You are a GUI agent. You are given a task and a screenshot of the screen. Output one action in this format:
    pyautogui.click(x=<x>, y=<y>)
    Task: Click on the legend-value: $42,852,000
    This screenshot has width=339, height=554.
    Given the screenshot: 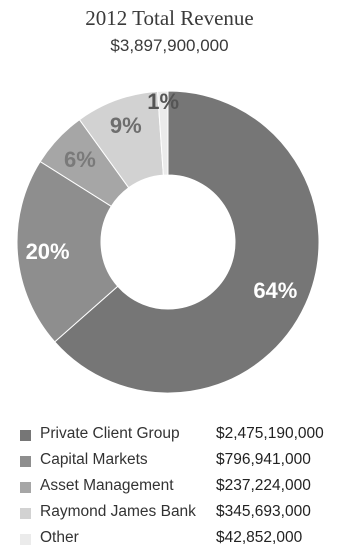 What is the action you would take?
    pyautogui.click(x=259, y=537)
    